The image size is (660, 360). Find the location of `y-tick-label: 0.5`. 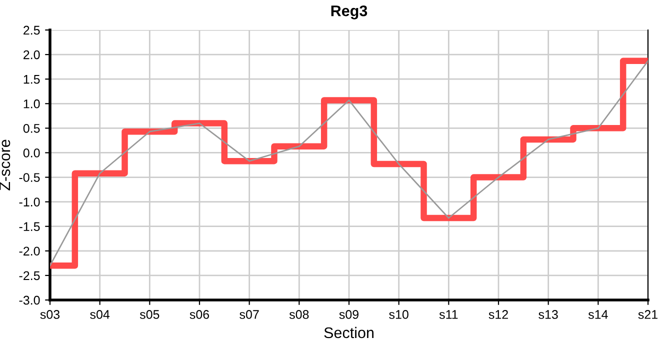

y-tick-label: 0.5 is located at coordinates (31, 128).